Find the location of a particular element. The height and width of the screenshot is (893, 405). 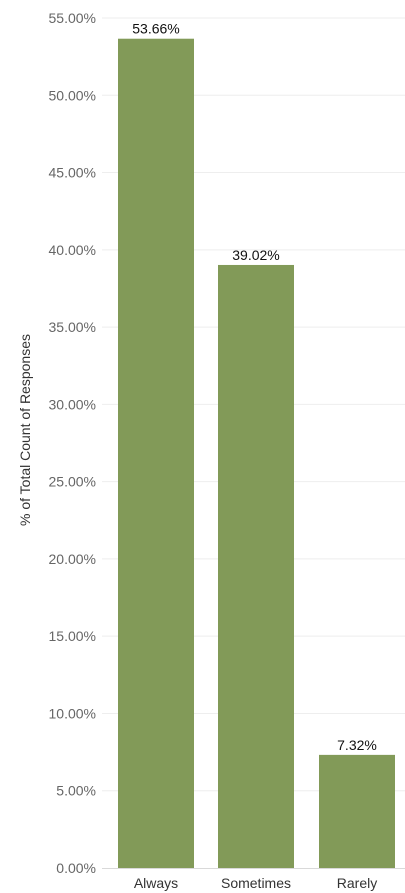

y-tick-label: 5.00% is located at coordinates (76, 791).